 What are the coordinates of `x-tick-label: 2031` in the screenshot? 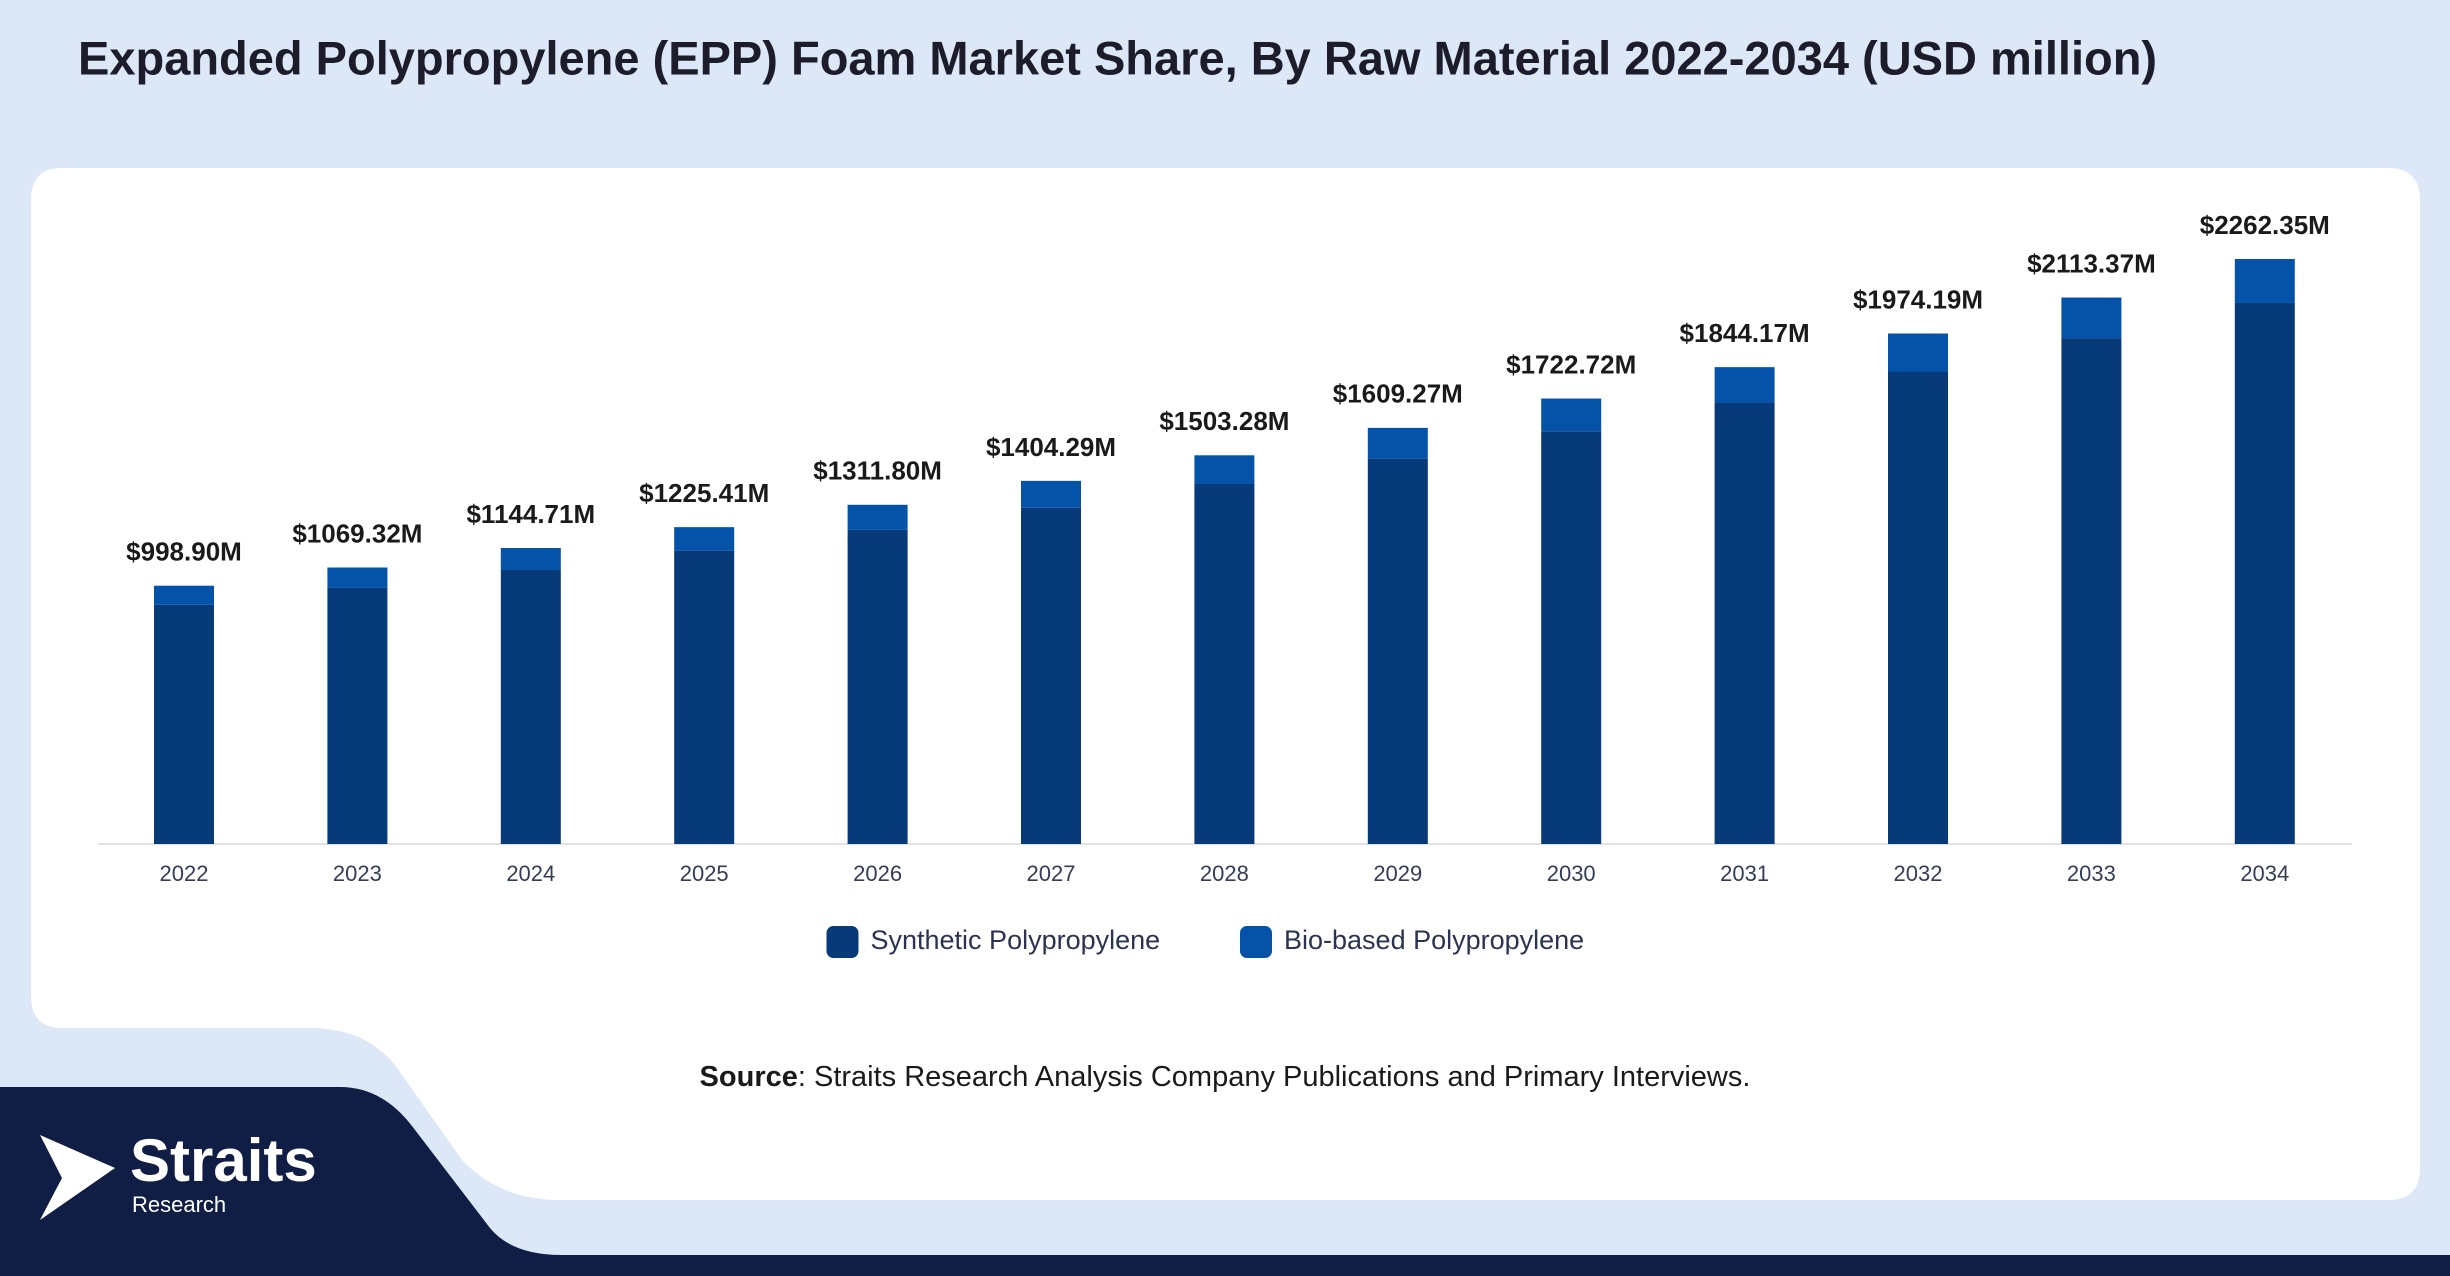 It's located at (1744, 873).